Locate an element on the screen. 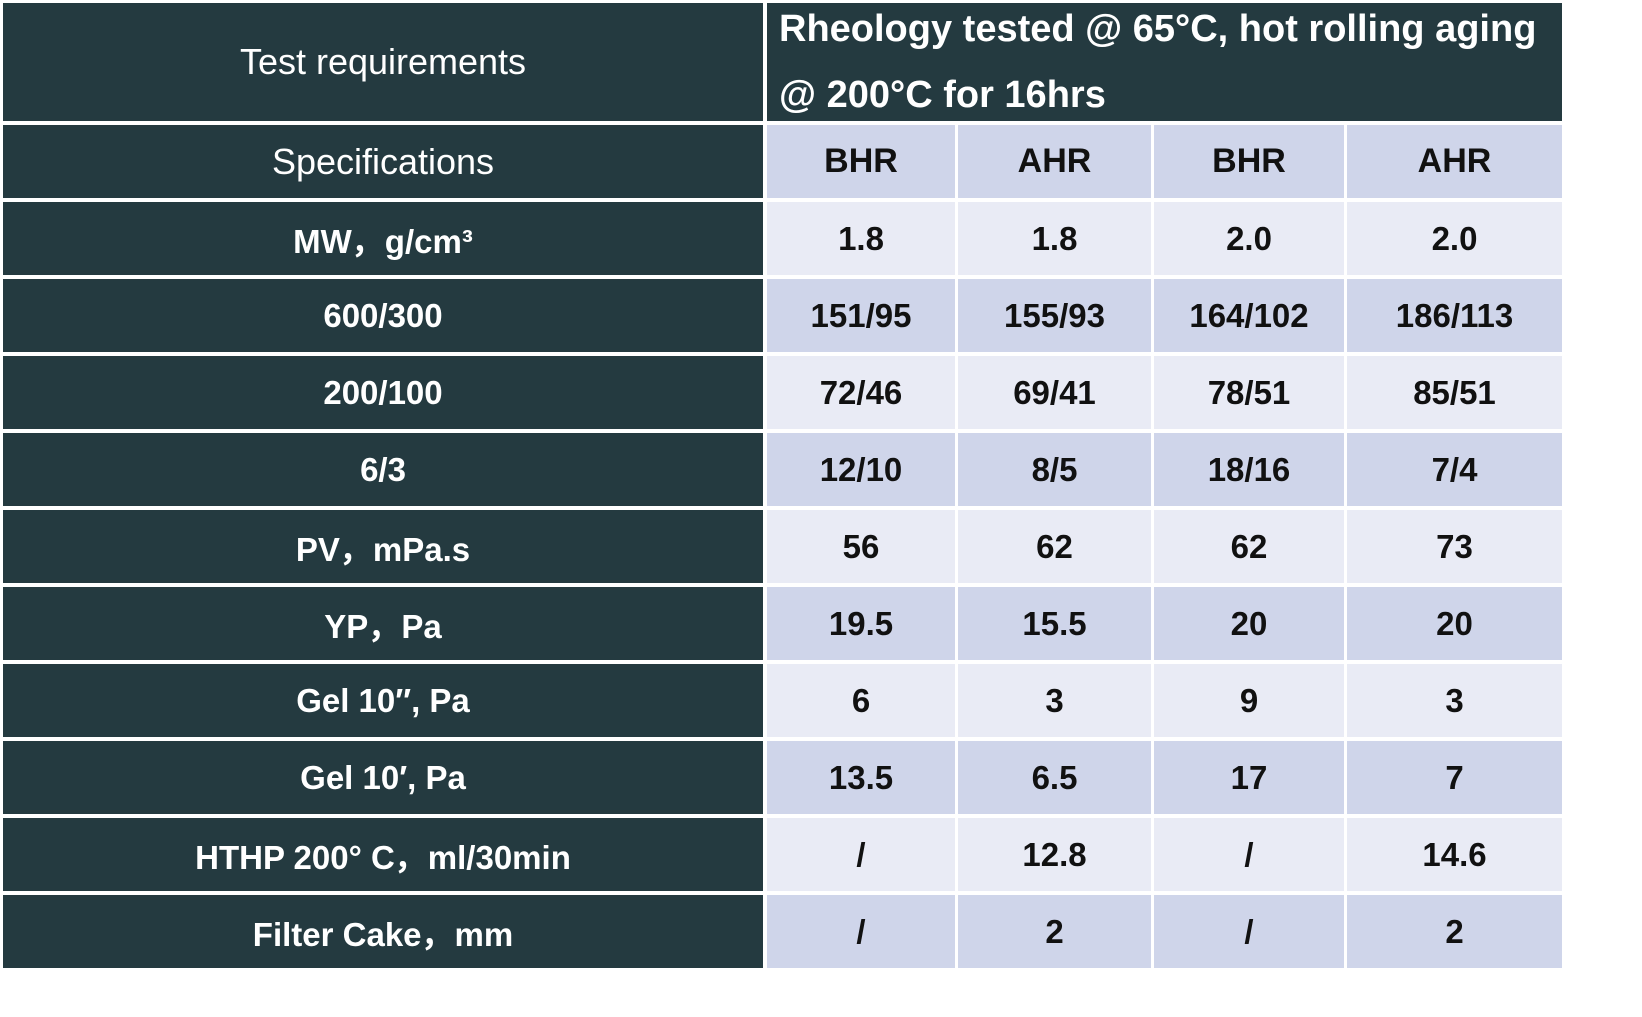  column-header-2: AHR is located at coordinates (1054, 161).